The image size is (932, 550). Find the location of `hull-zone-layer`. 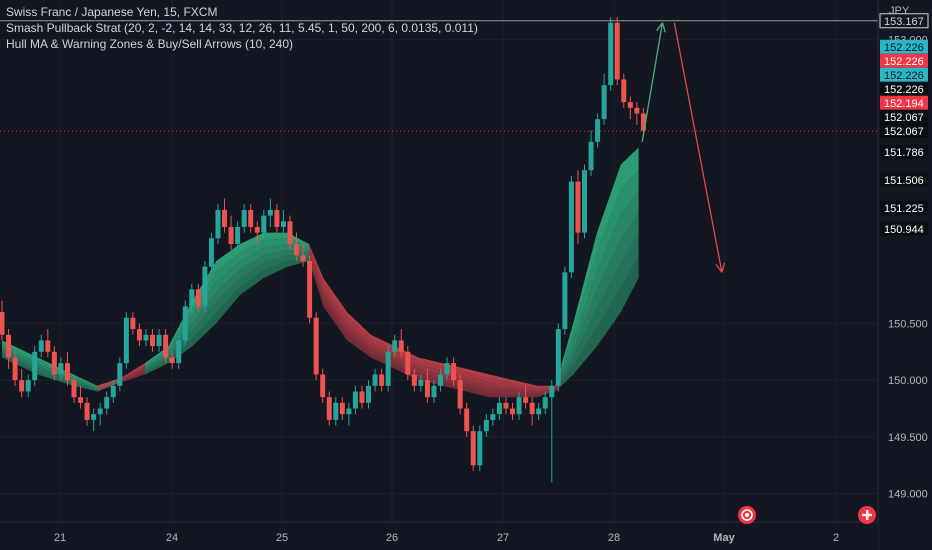

hull-zone-layer is located at coordinates (329, 315).